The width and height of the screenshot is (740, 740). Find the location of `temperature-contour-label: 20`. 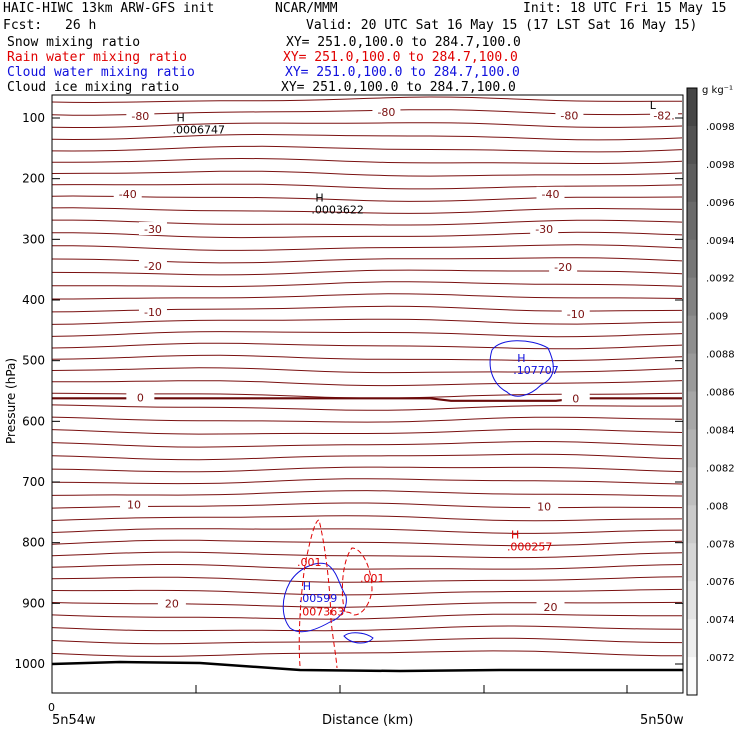

temperature-contour-label: 20 is located at coordinates (172, 603).